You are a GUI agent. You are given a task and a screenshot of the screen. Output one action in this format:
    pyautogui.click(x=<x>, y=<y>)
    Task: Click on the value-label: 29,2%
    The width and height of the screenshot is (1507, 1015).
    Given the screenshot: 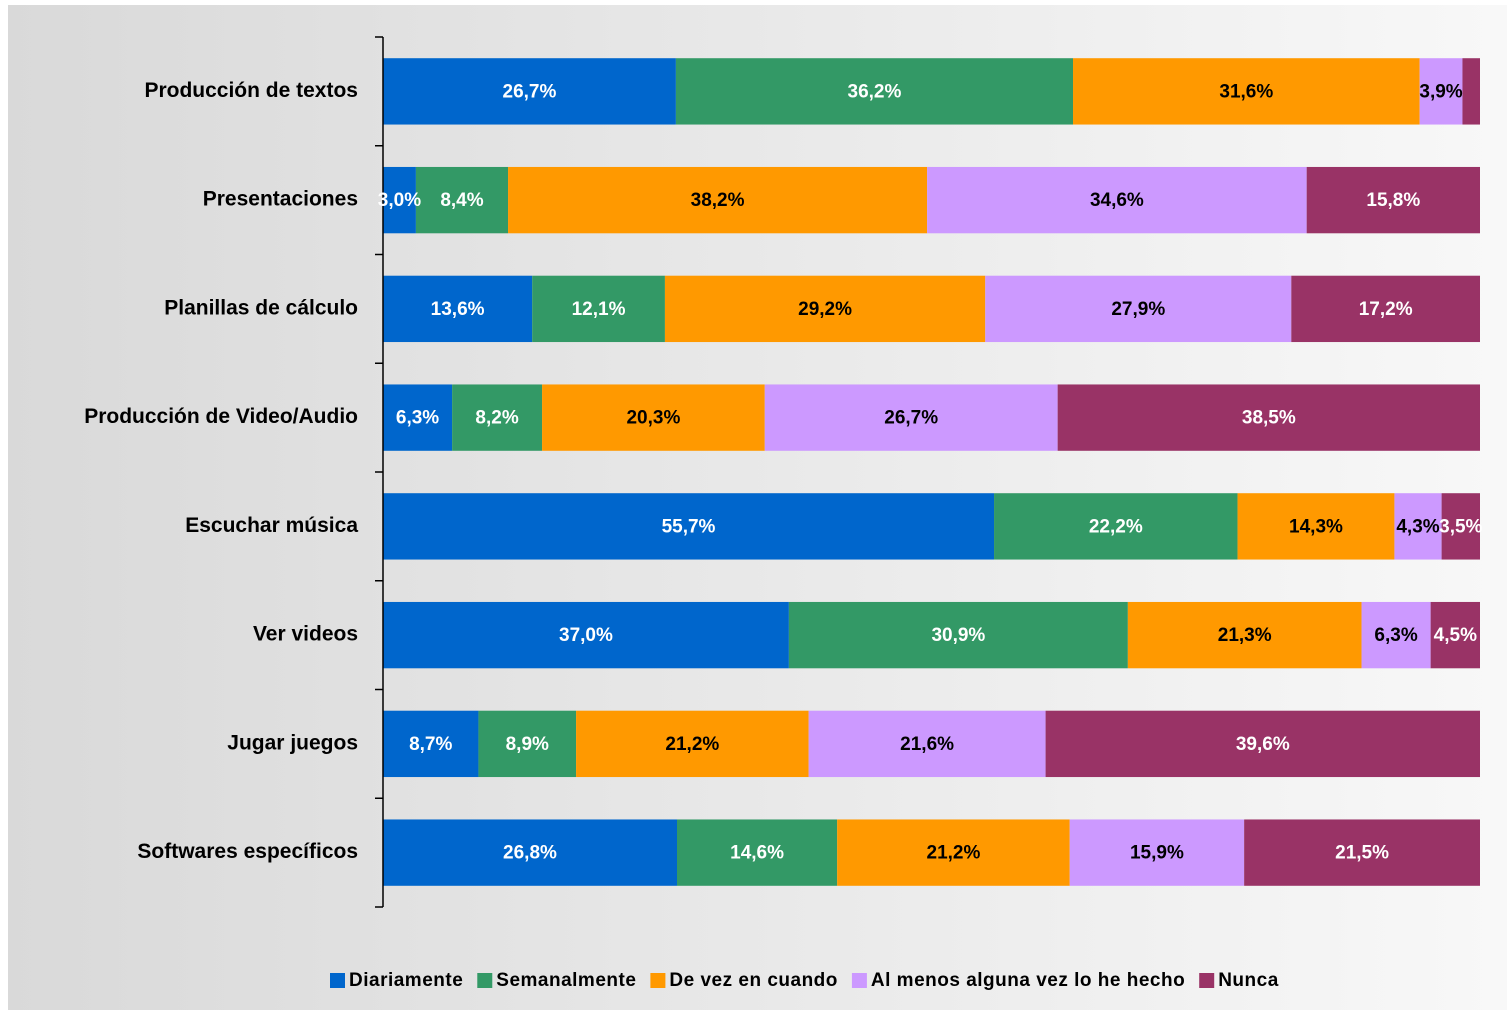 What is the action you would take?
    pyautogui.click(x=825, y=309)
    